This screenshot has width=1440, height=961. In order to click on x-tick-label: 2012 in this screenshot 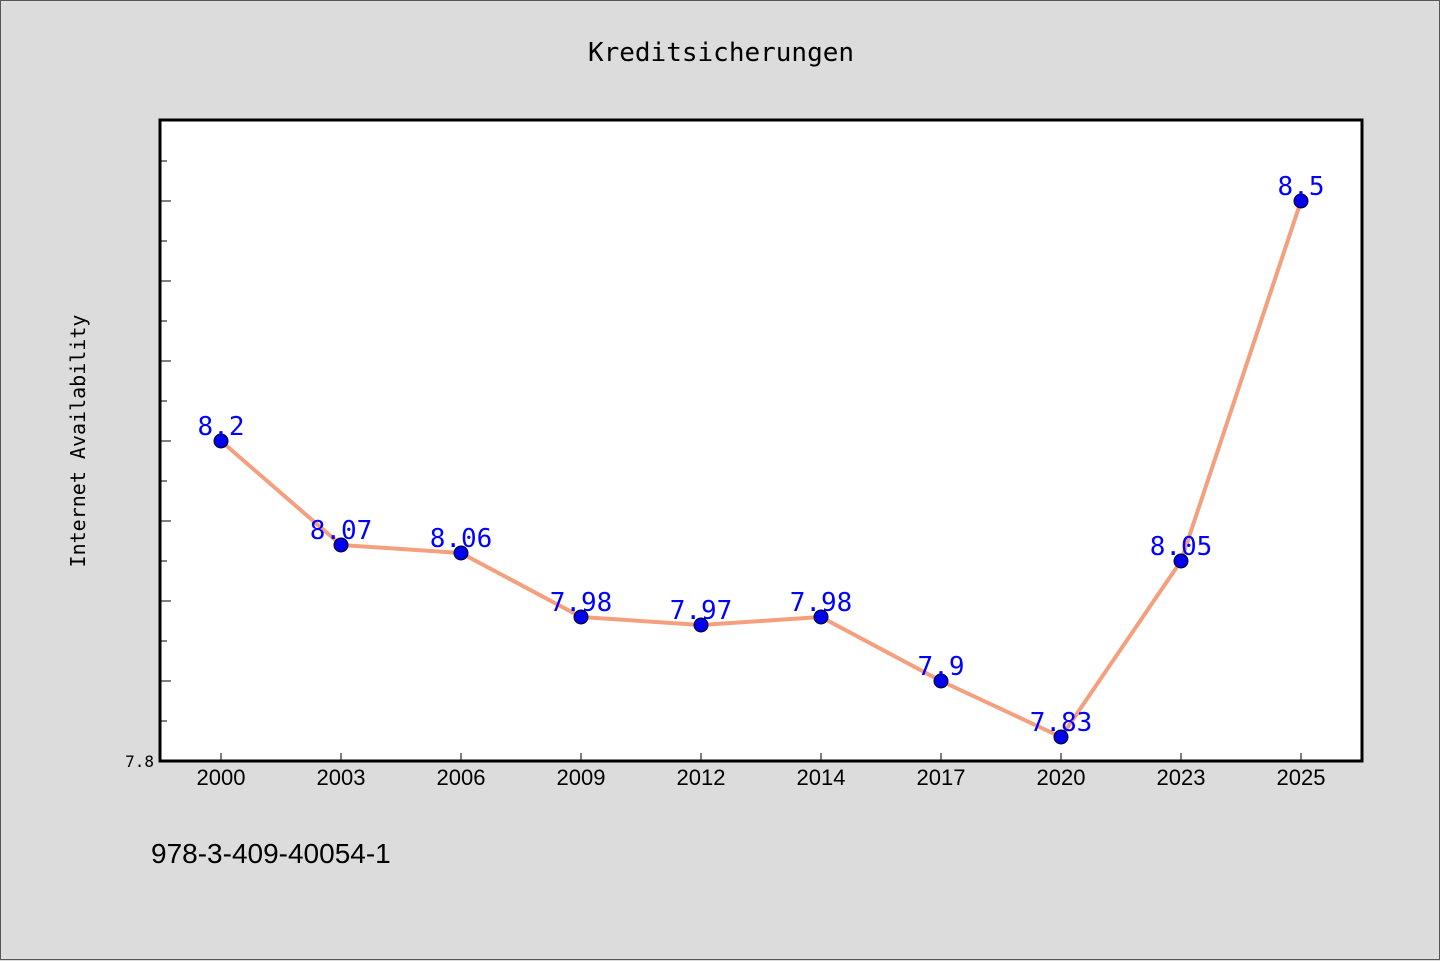, I will do `click(701, 777)`.